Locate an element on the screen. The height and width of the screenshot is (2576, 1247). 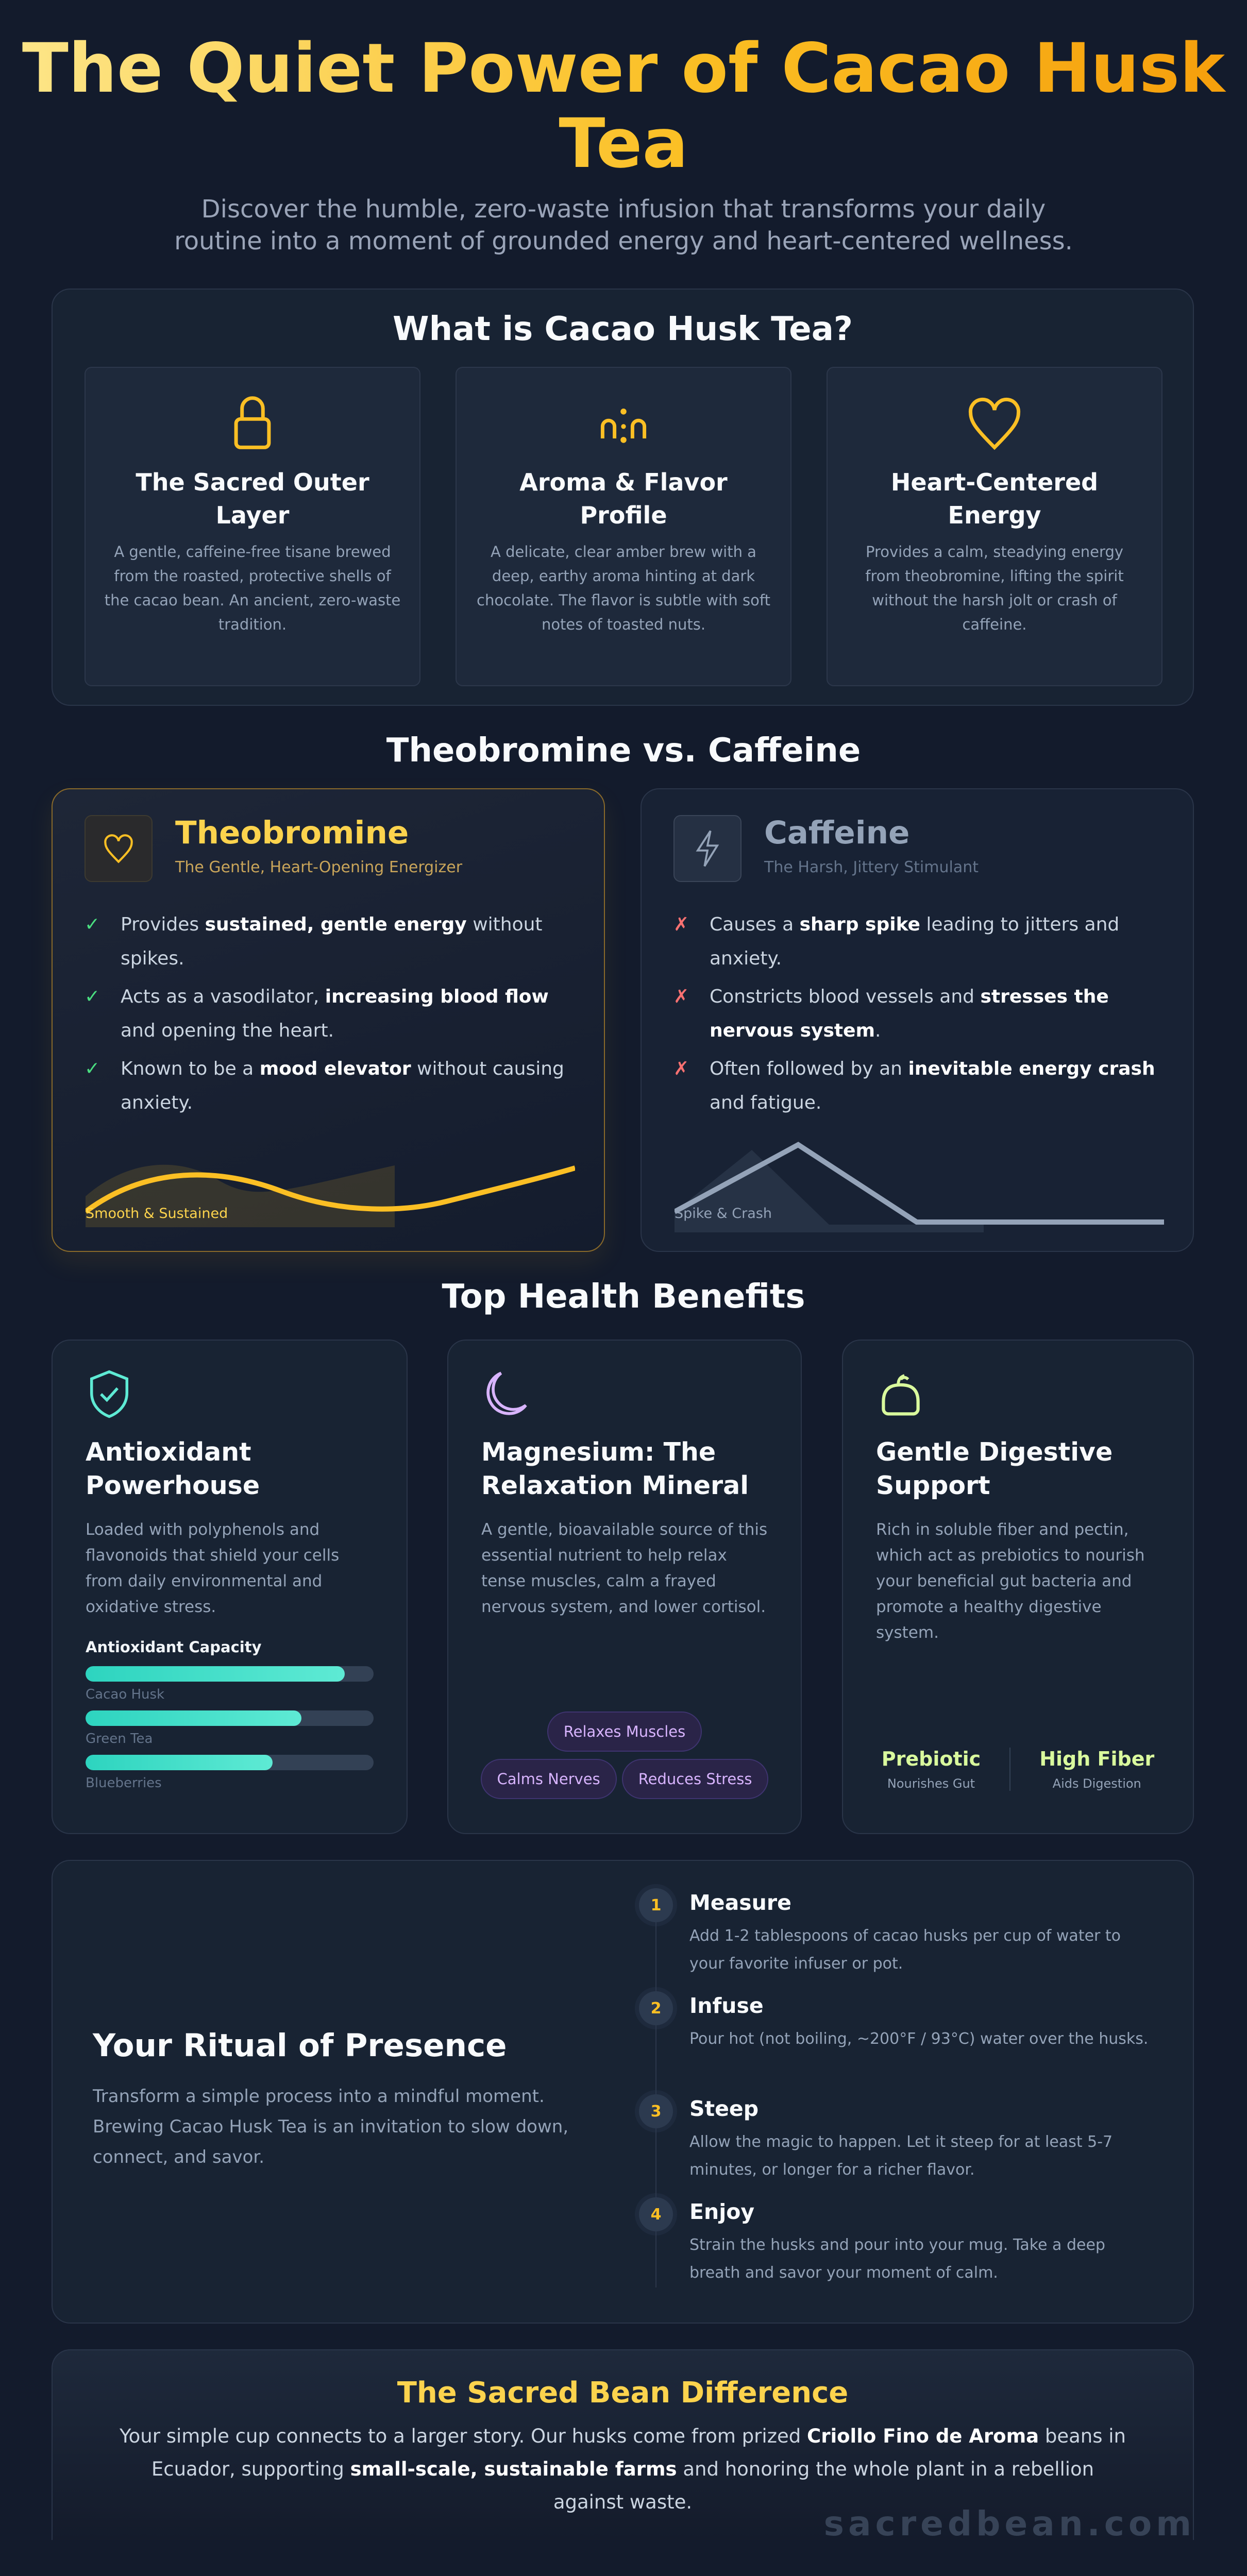
shield-check-icon is located at coordinates (109, 1394).